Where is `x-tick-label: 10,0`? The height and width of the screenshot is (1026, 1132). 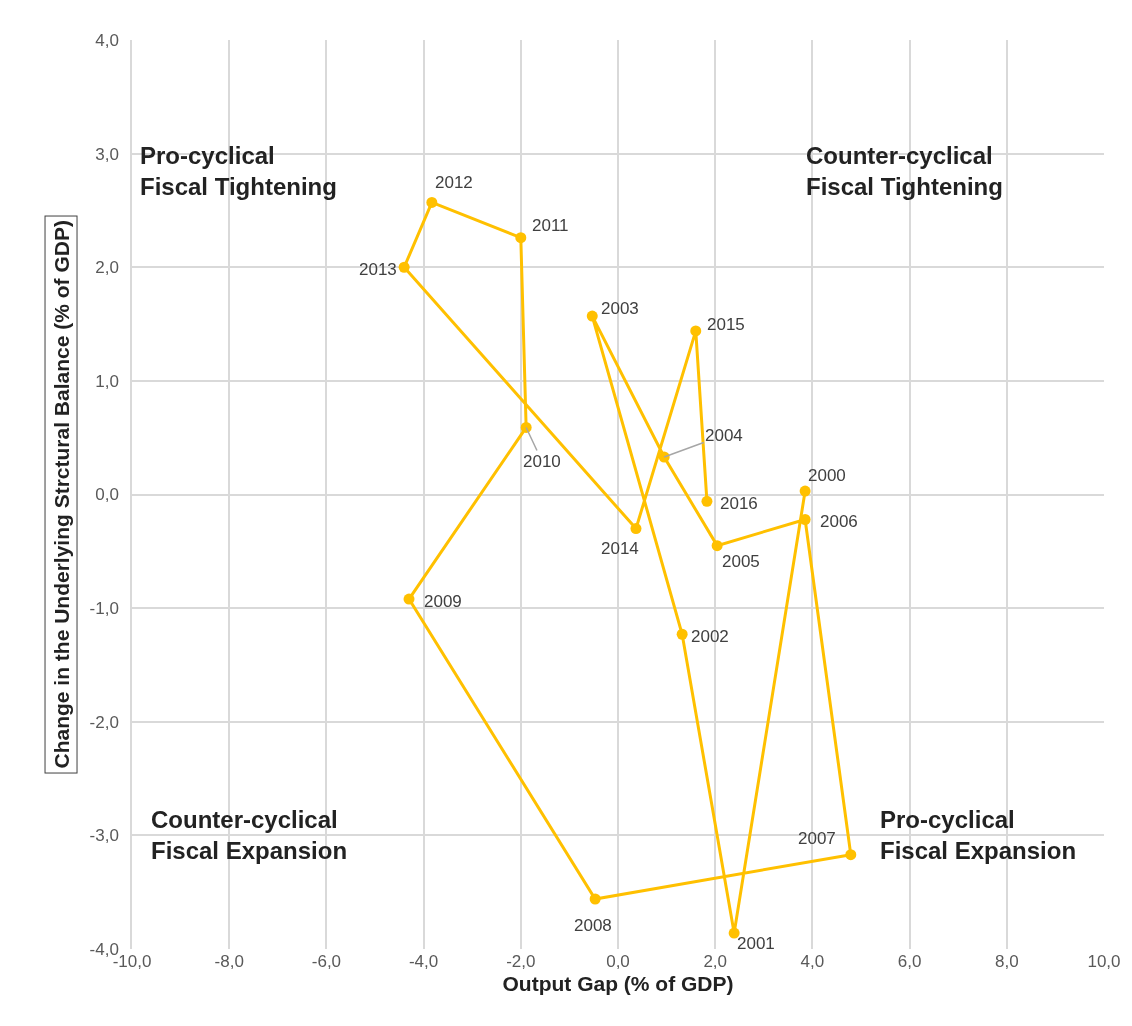 x-tick-label: 10,0 is located at coordinates (1104, 961).